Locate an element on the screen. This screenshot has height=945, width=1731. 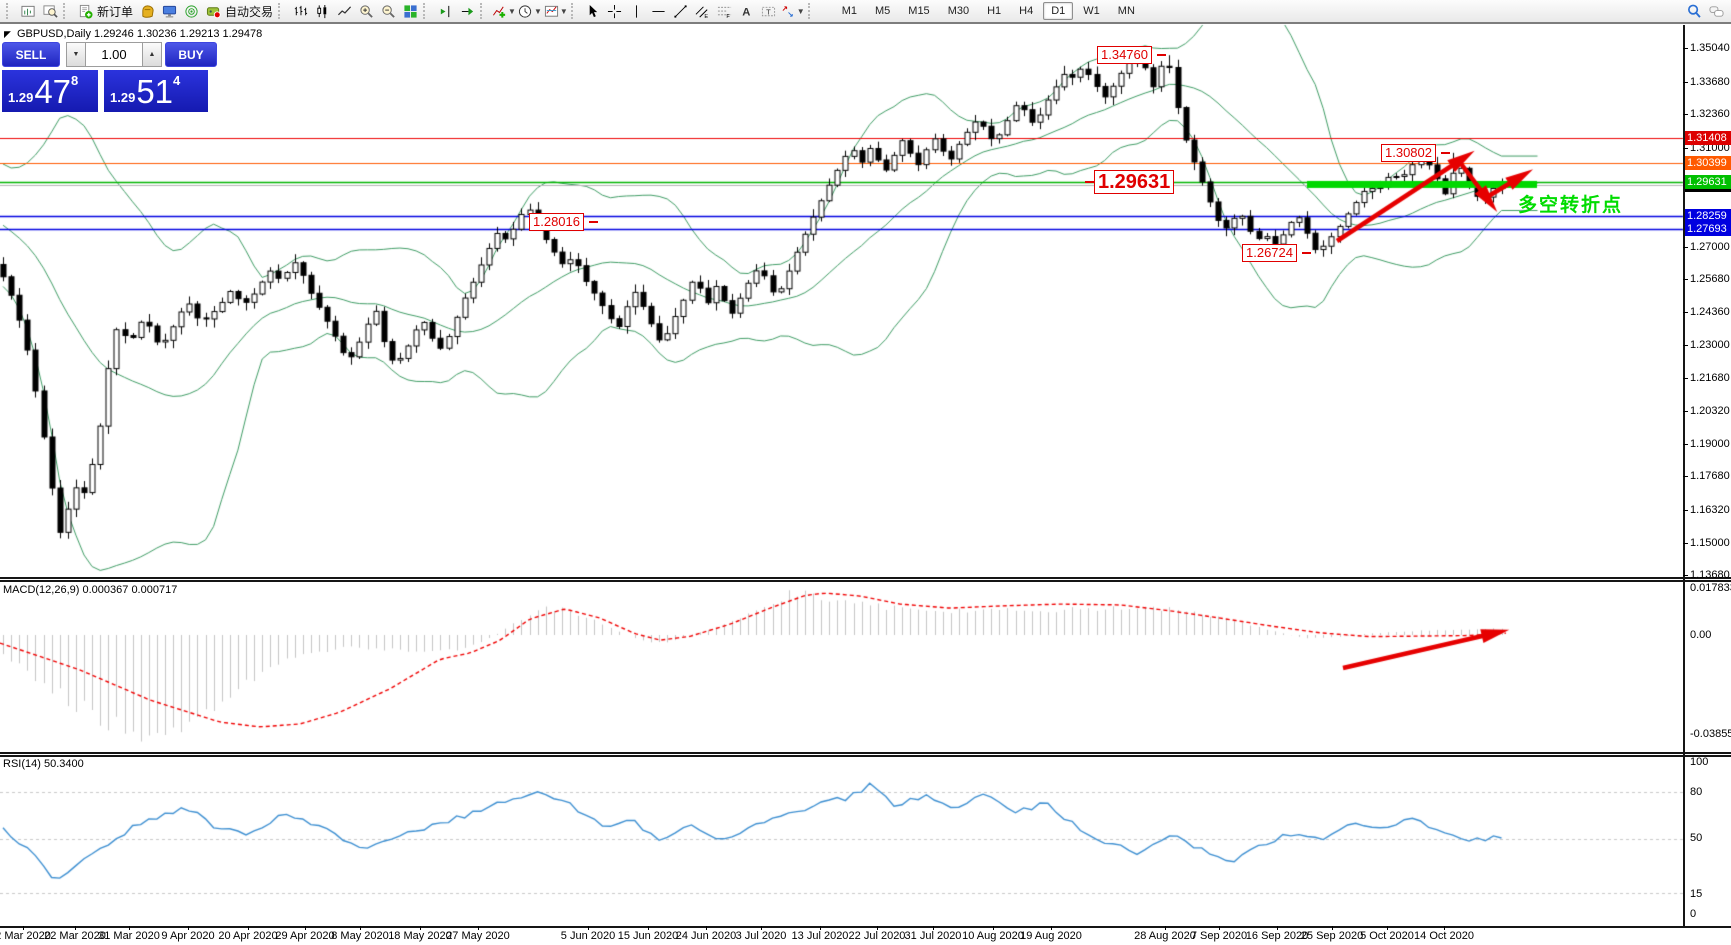
zoom-out-button is located at coordinates (388, 11).